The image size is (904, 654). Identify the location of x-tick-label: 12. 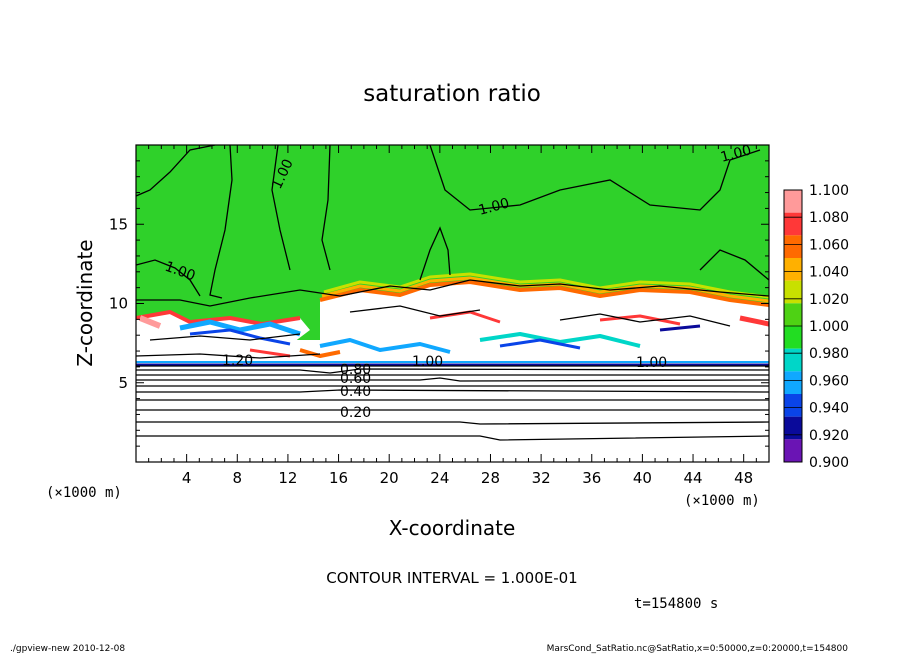
(287, 478).